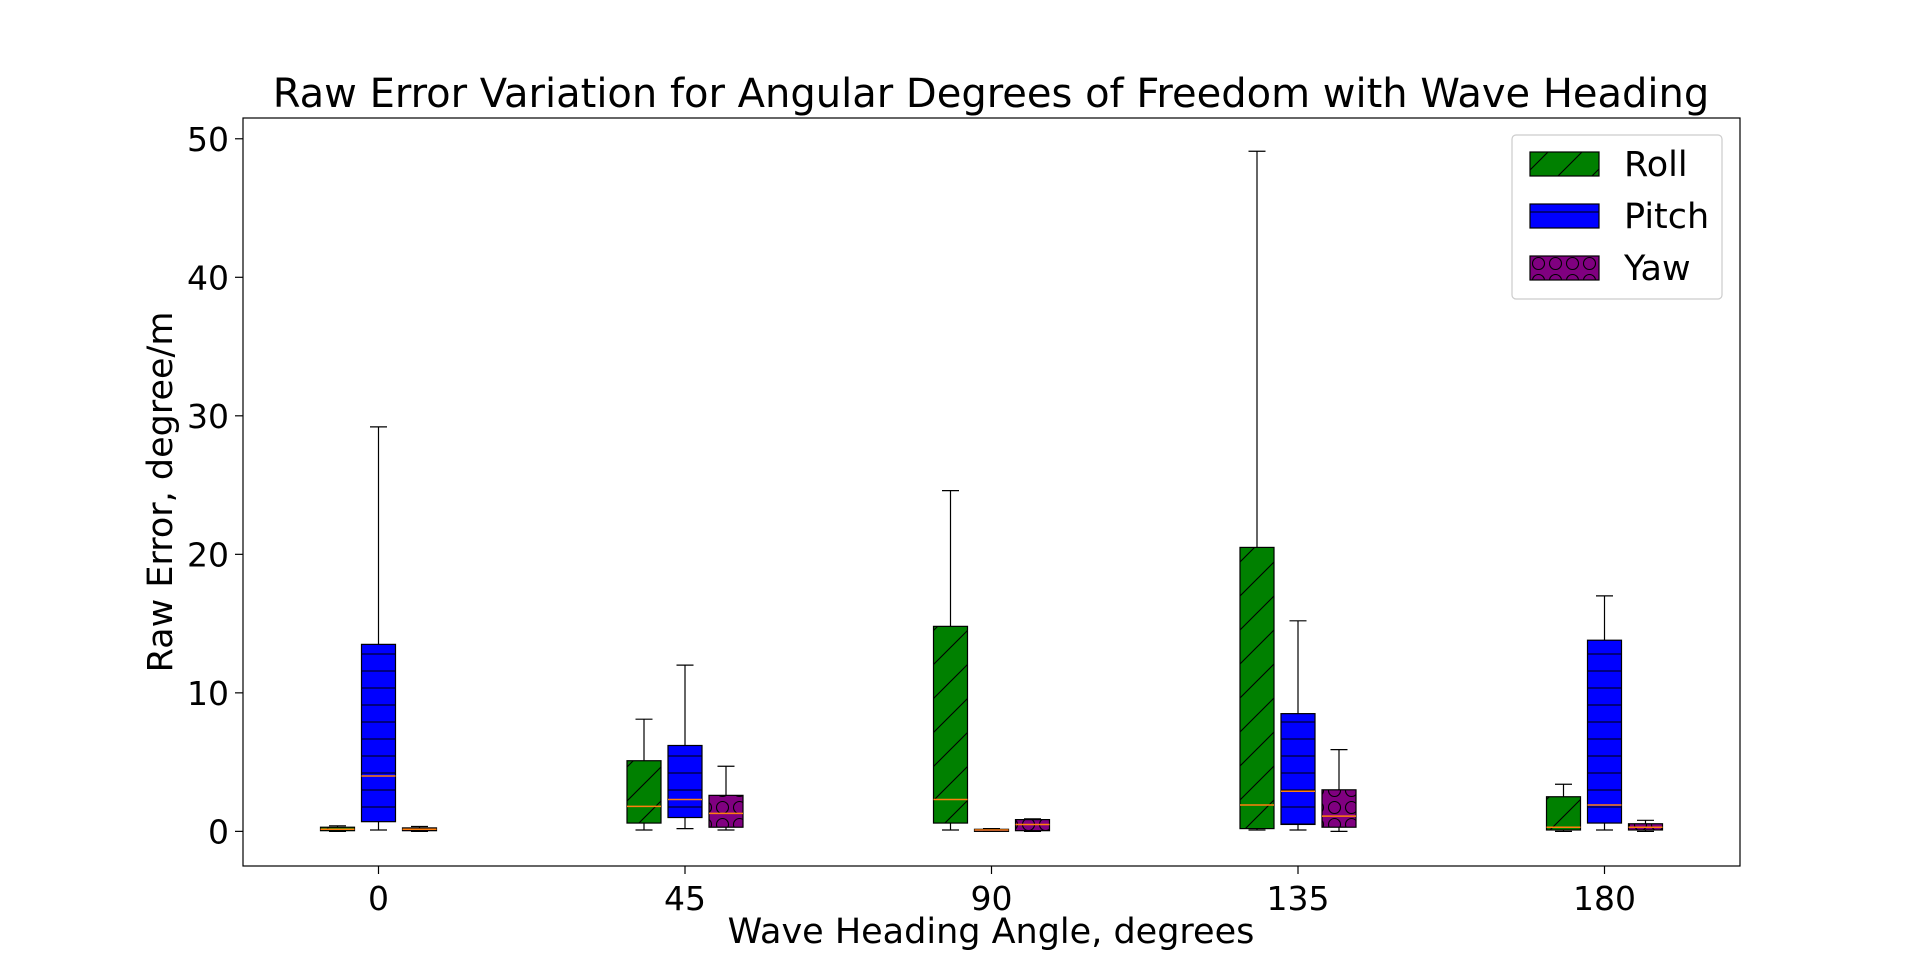  What do you see at coordinates (208, 277) in the screenshot?
I see `y-tick-label: 40` at bounding box center [208, 277].